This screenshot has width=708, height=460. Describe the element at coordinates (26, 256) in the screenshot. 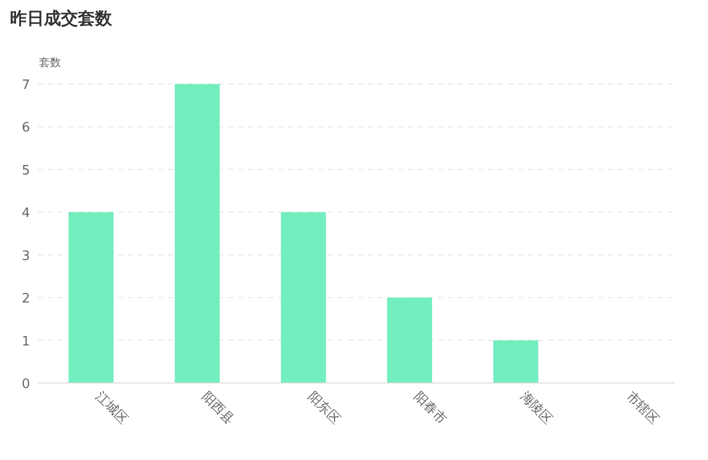

I see `y-tick-label: 3` at that location.